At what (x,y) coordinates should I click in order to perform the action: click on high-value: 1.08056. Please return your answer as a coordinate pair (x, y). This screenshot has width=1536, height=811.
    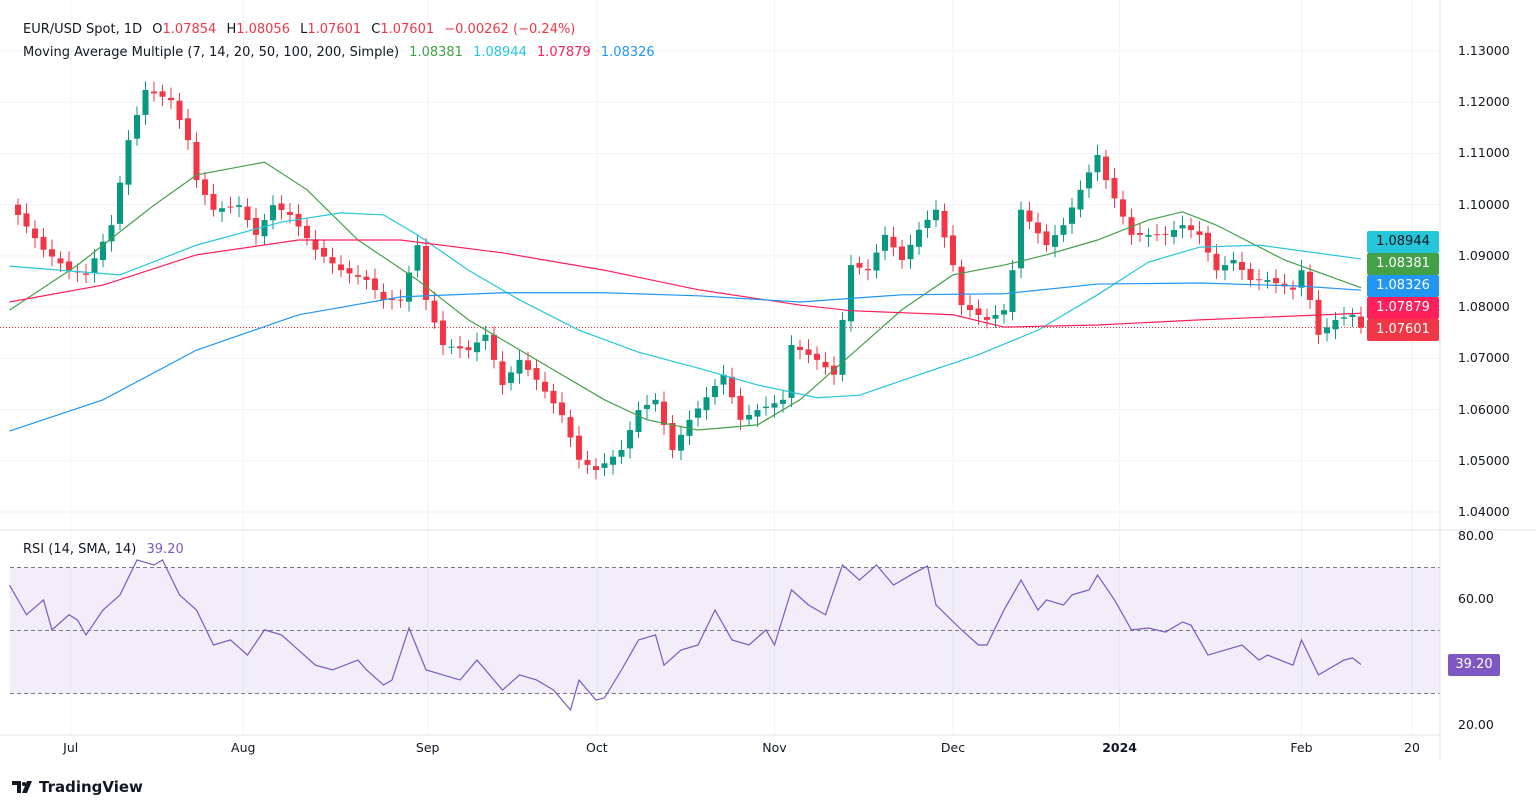
    Looking at the image, I should click on (263, 29).